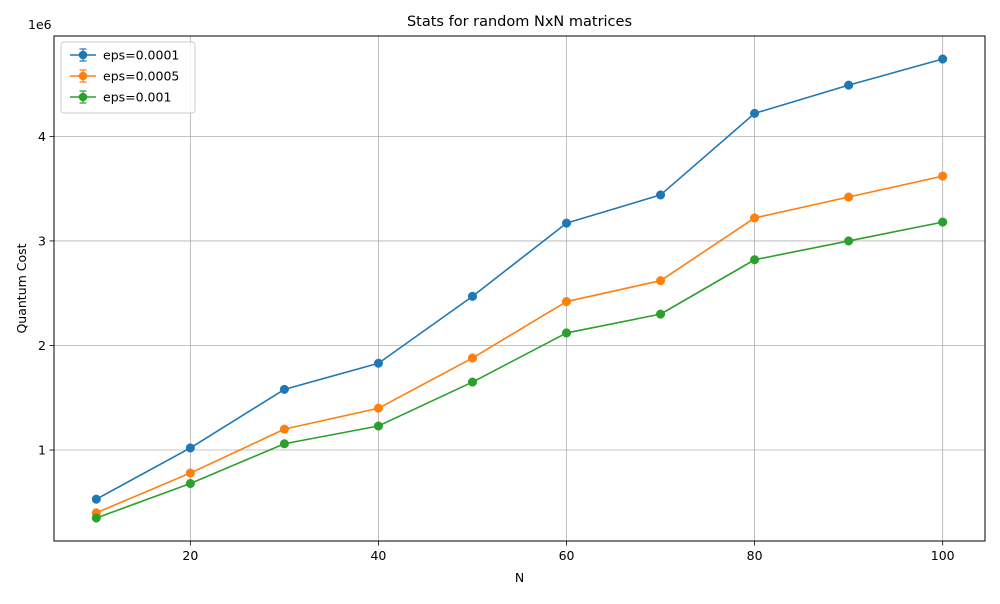 The width and height of the screenshot is (1000, 604). I want to click on legend-box, so click(128, 77).